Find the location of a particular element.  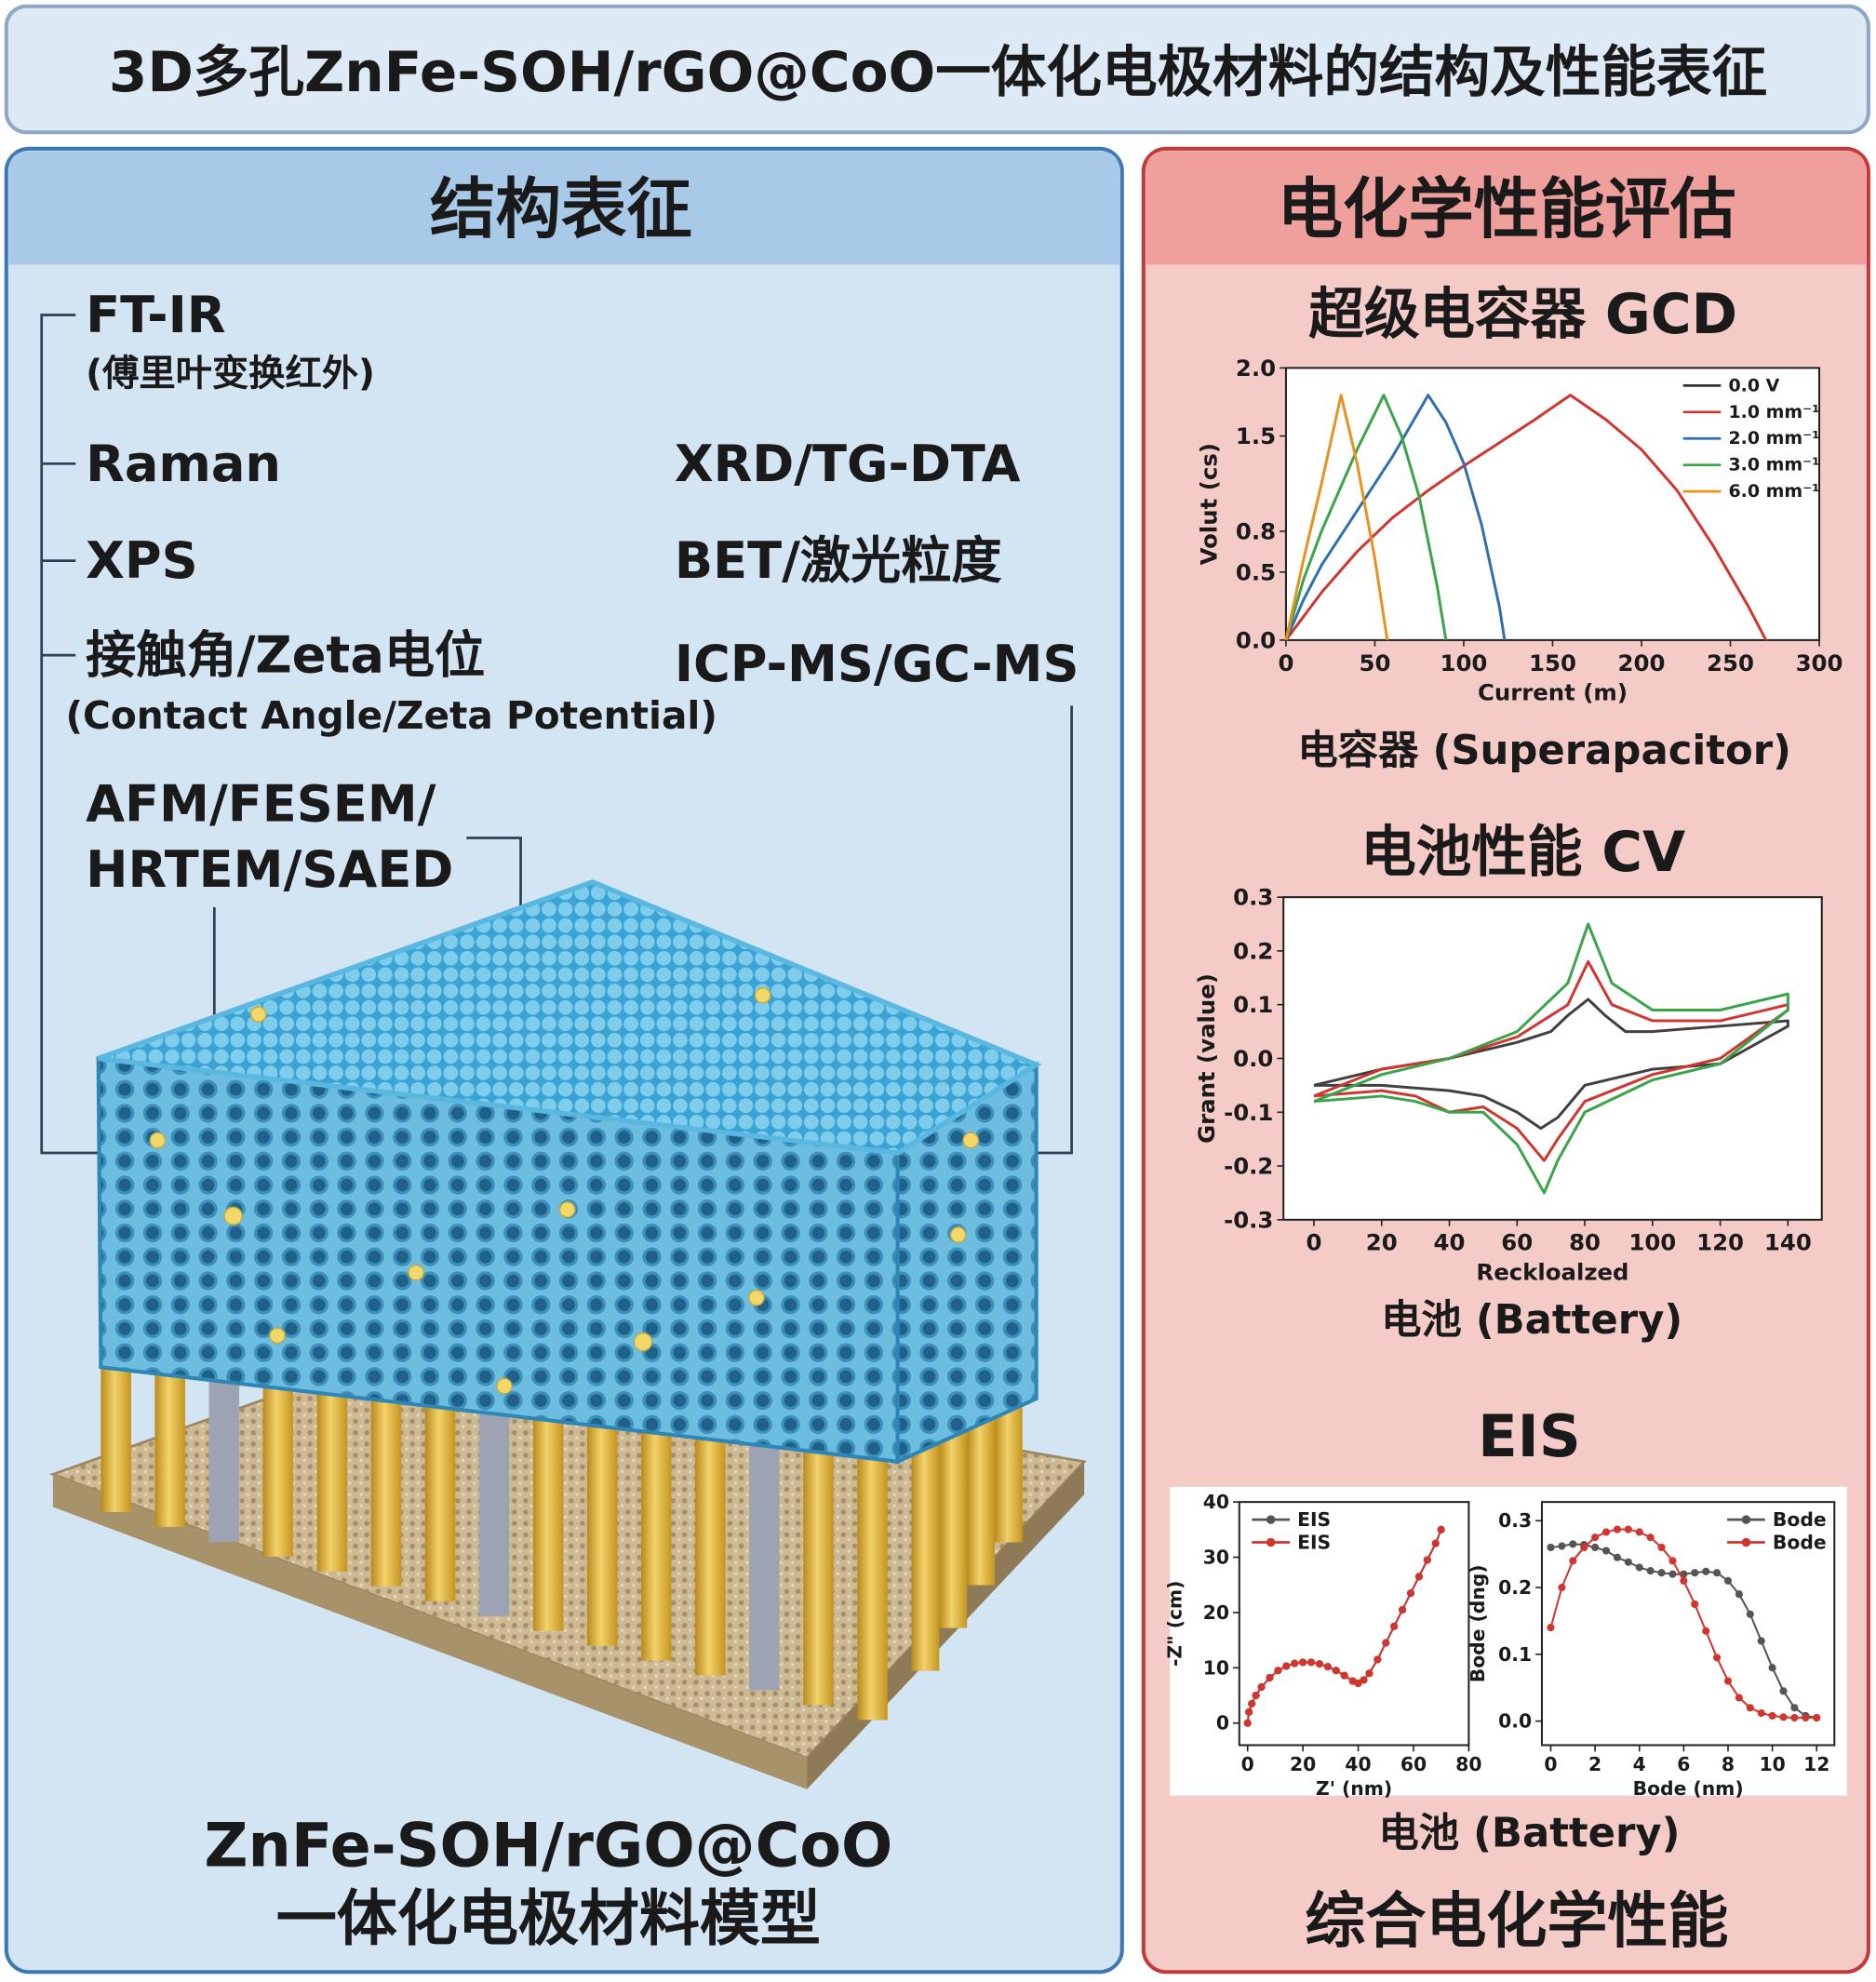

structure-header is located at coordinates (564, 208).